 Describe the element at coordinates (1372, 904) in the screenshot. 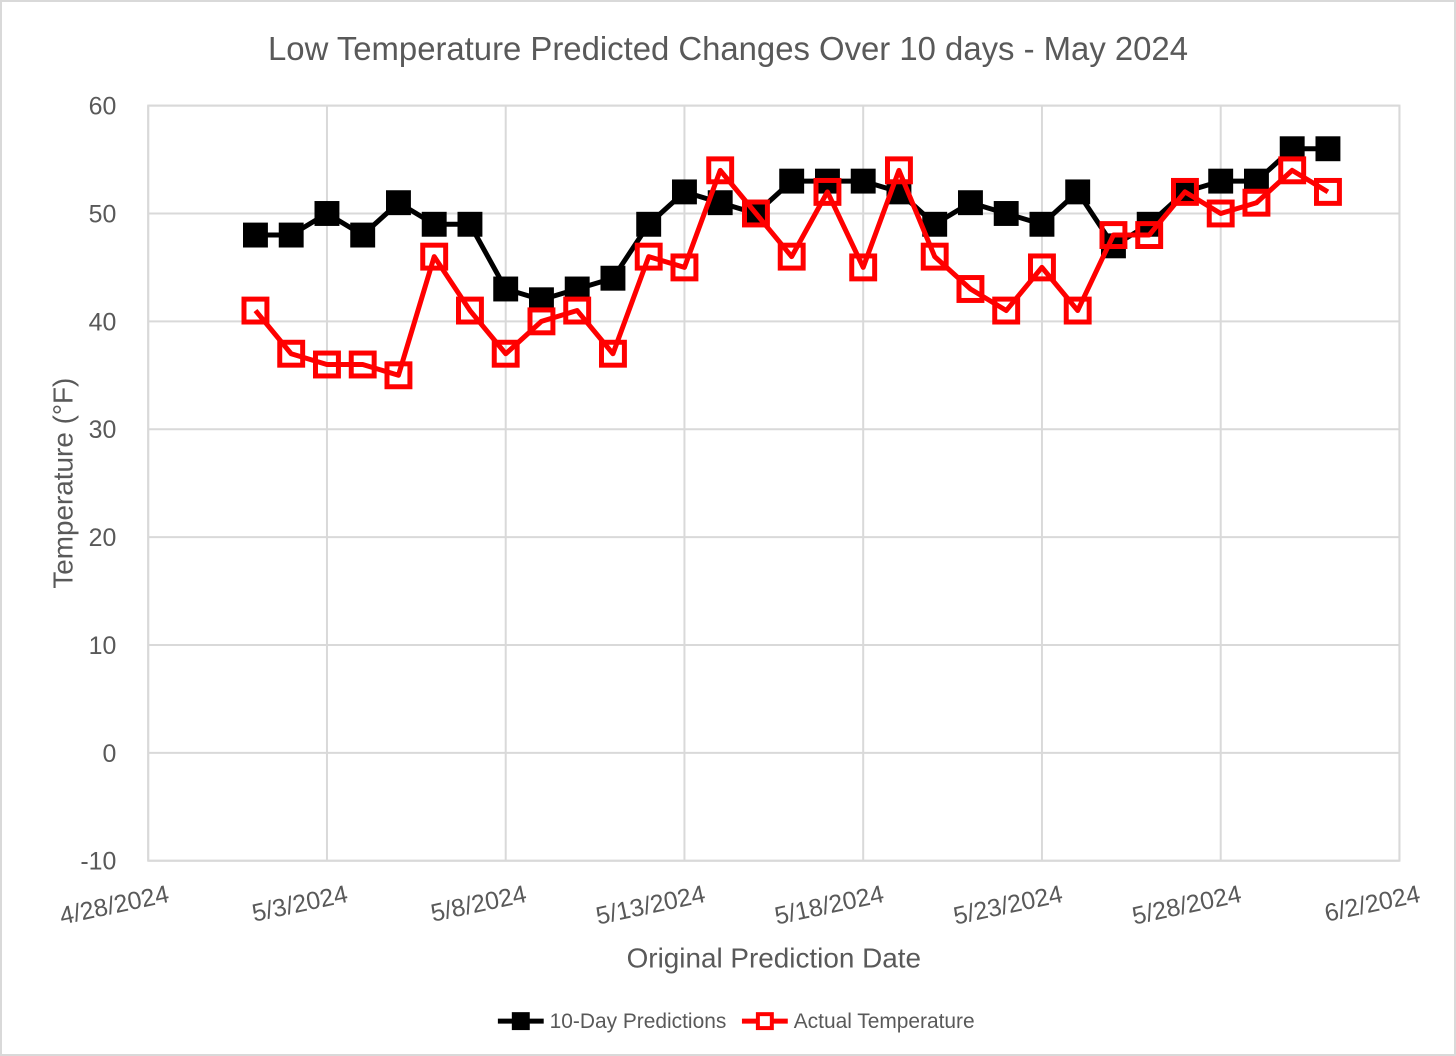

I see `x-axis-tick-label: 6/2/2024` at that location.